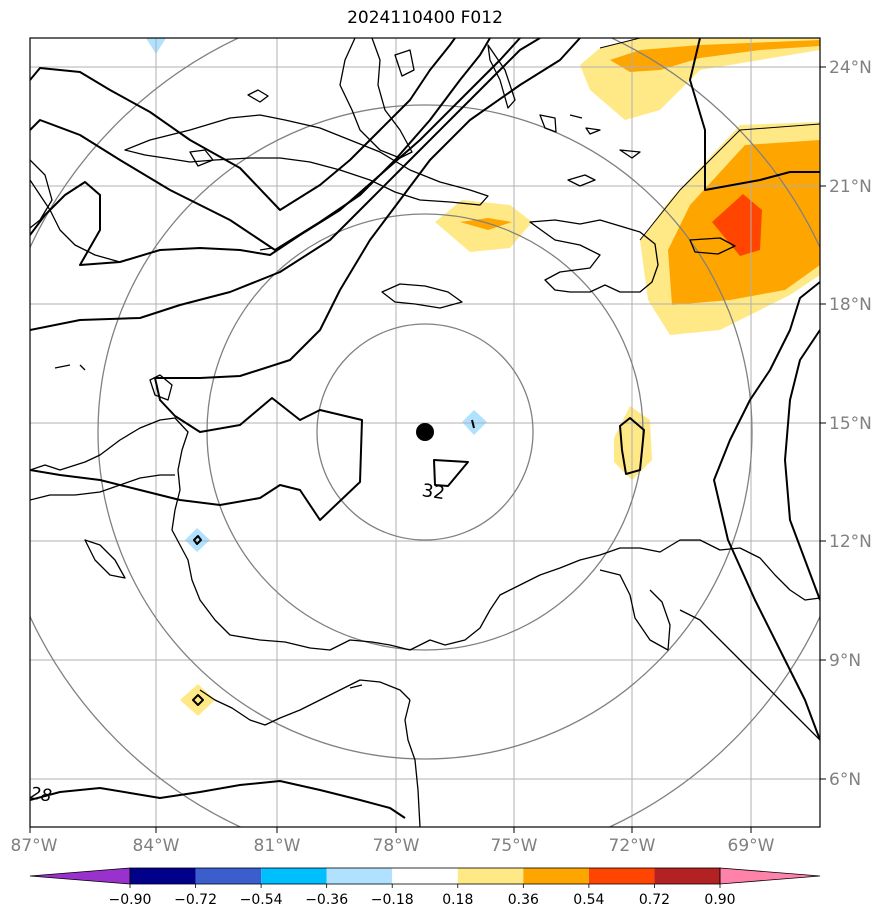 The width and height of the screenshot is (890, 924). I want to click on coast-honduras-north, so click(102, 487).